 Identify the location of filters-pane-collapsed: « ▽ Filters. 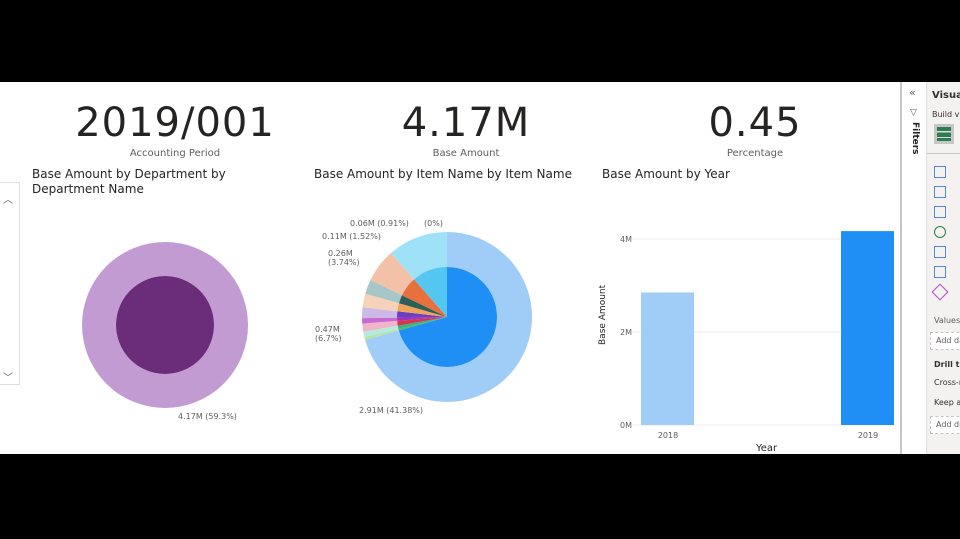
(913, 268).